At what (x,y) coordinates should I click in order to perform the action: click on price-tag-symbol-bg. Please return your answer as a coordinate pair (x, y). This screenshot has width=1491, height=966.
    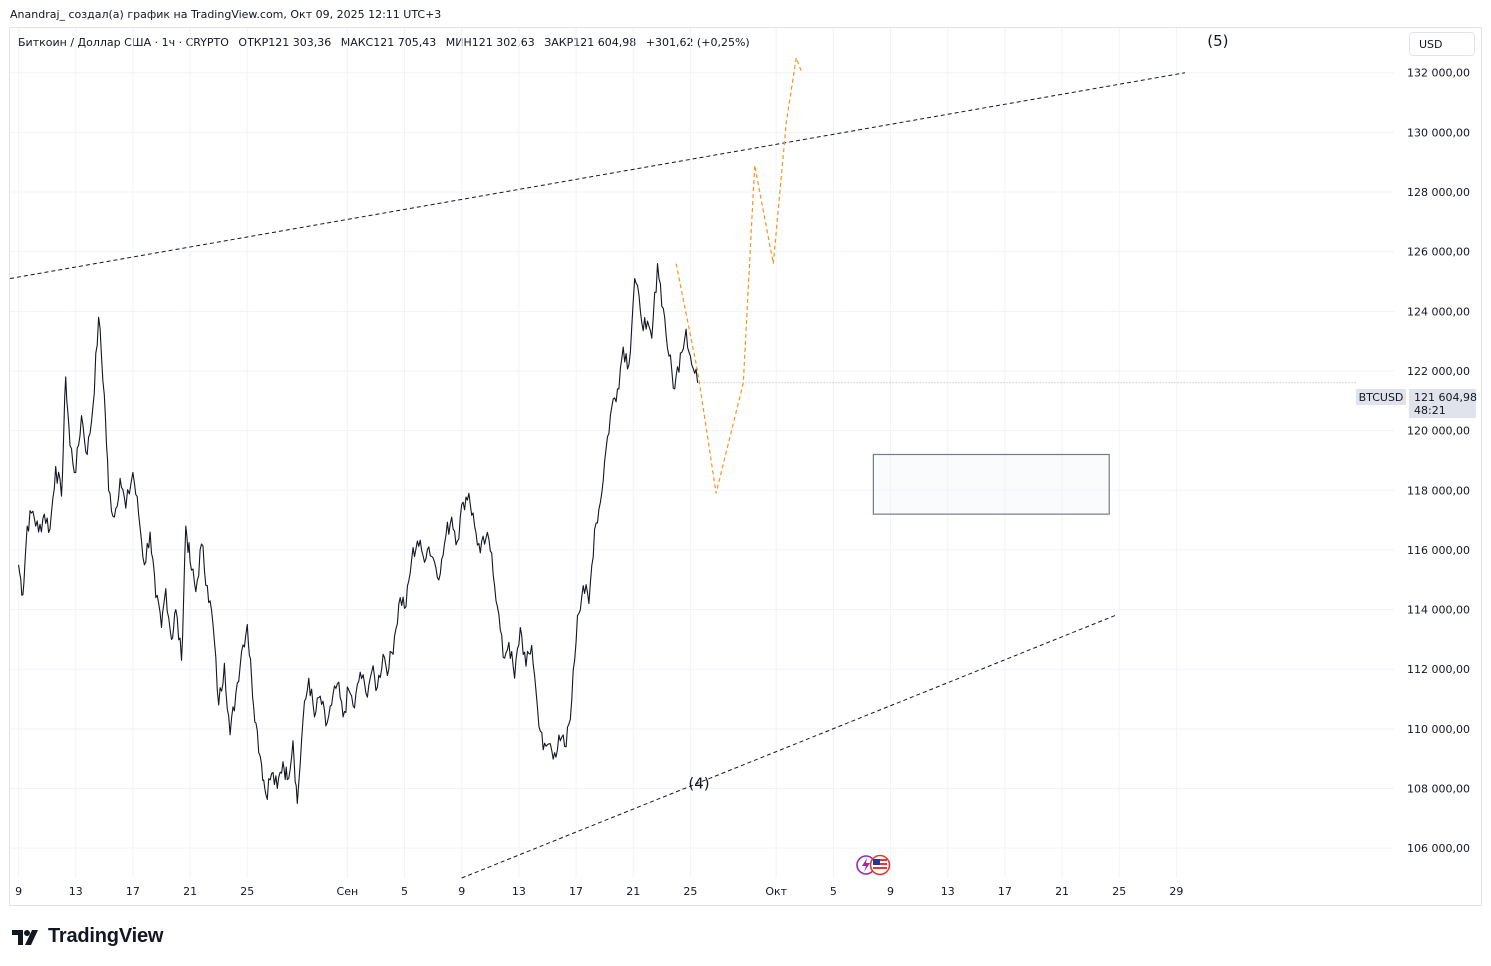
    Looking at the image, I should click on (1381, 397).